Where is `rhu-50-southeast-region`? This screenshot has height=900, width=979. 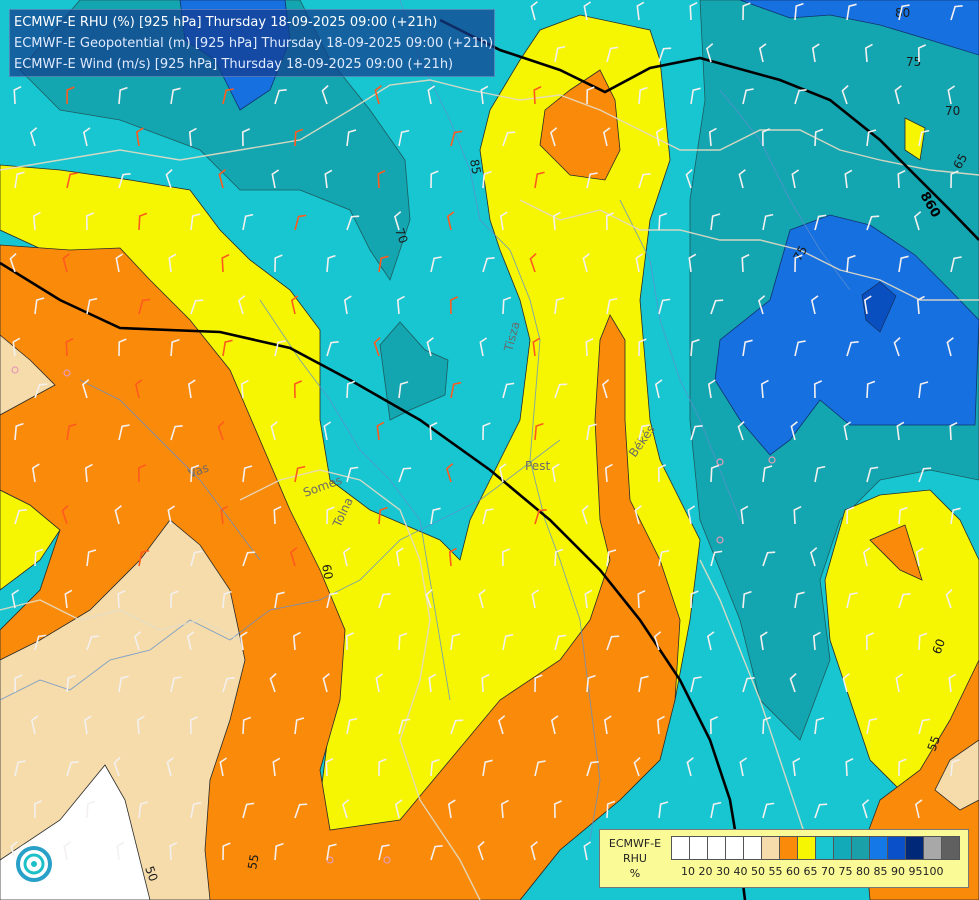
rhu-50-southeast-region is located at coordinates (956, 775).